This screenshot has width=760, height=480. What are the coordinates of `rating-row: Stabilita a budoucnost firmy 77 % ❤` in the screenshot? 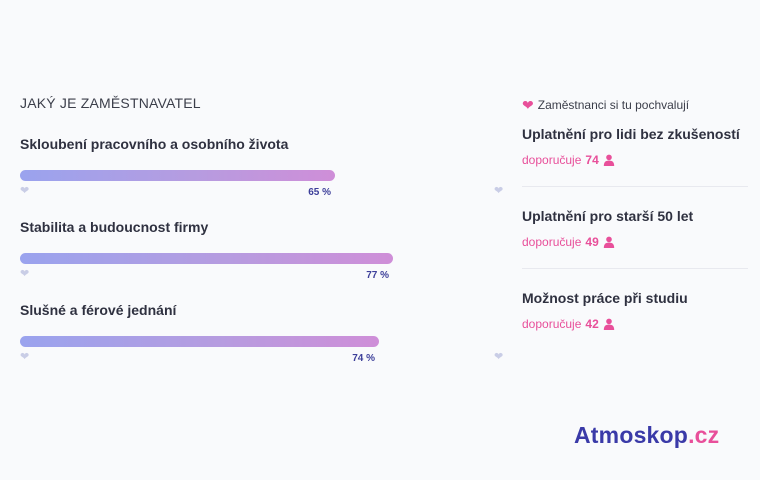 It's located at (263, 259).